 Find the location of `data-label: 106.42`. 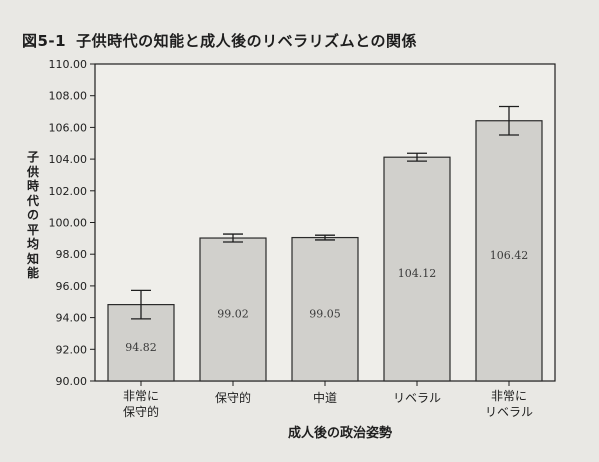

data-label: 106.42 is located at coordinates (509, 255).